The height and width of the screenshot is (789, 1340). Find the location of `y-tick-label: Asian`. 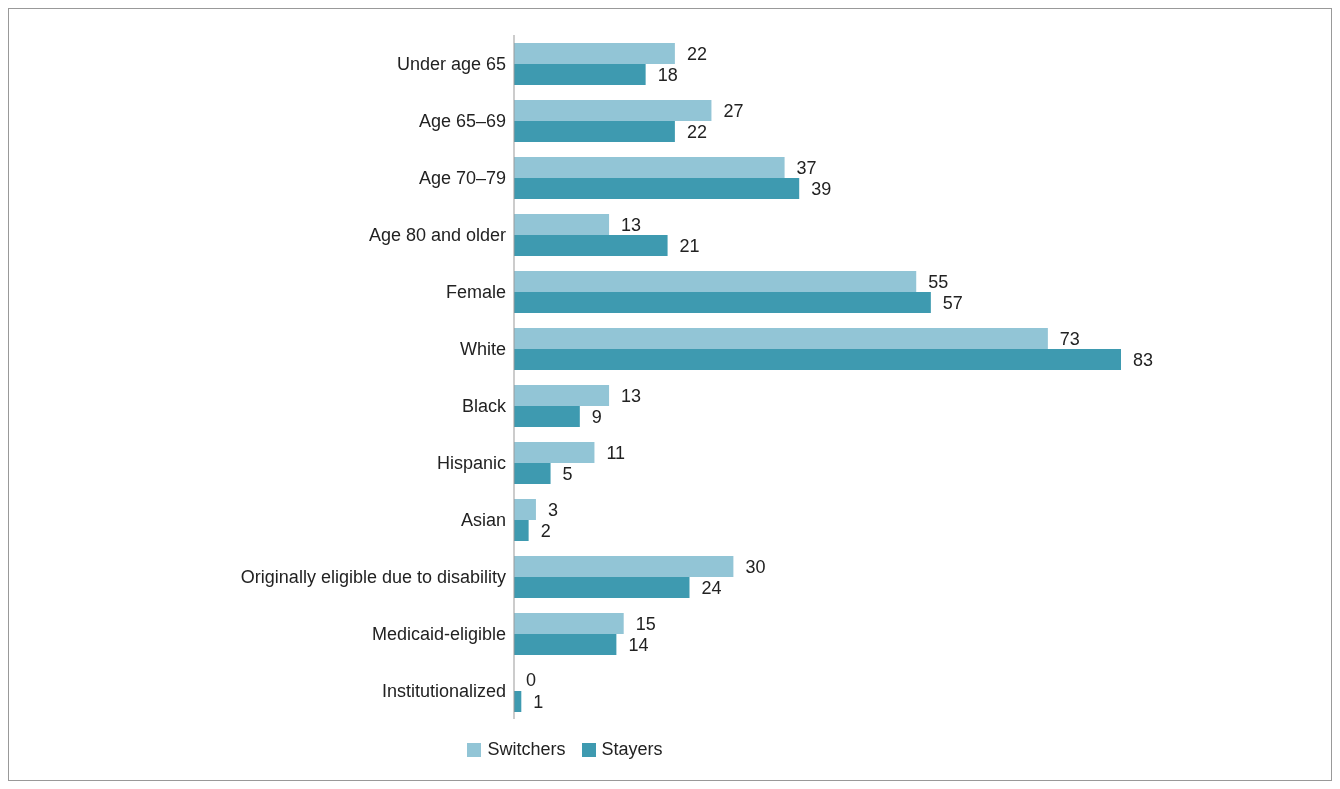

y-tick-label: Asian is located at coordinates (483, 519).